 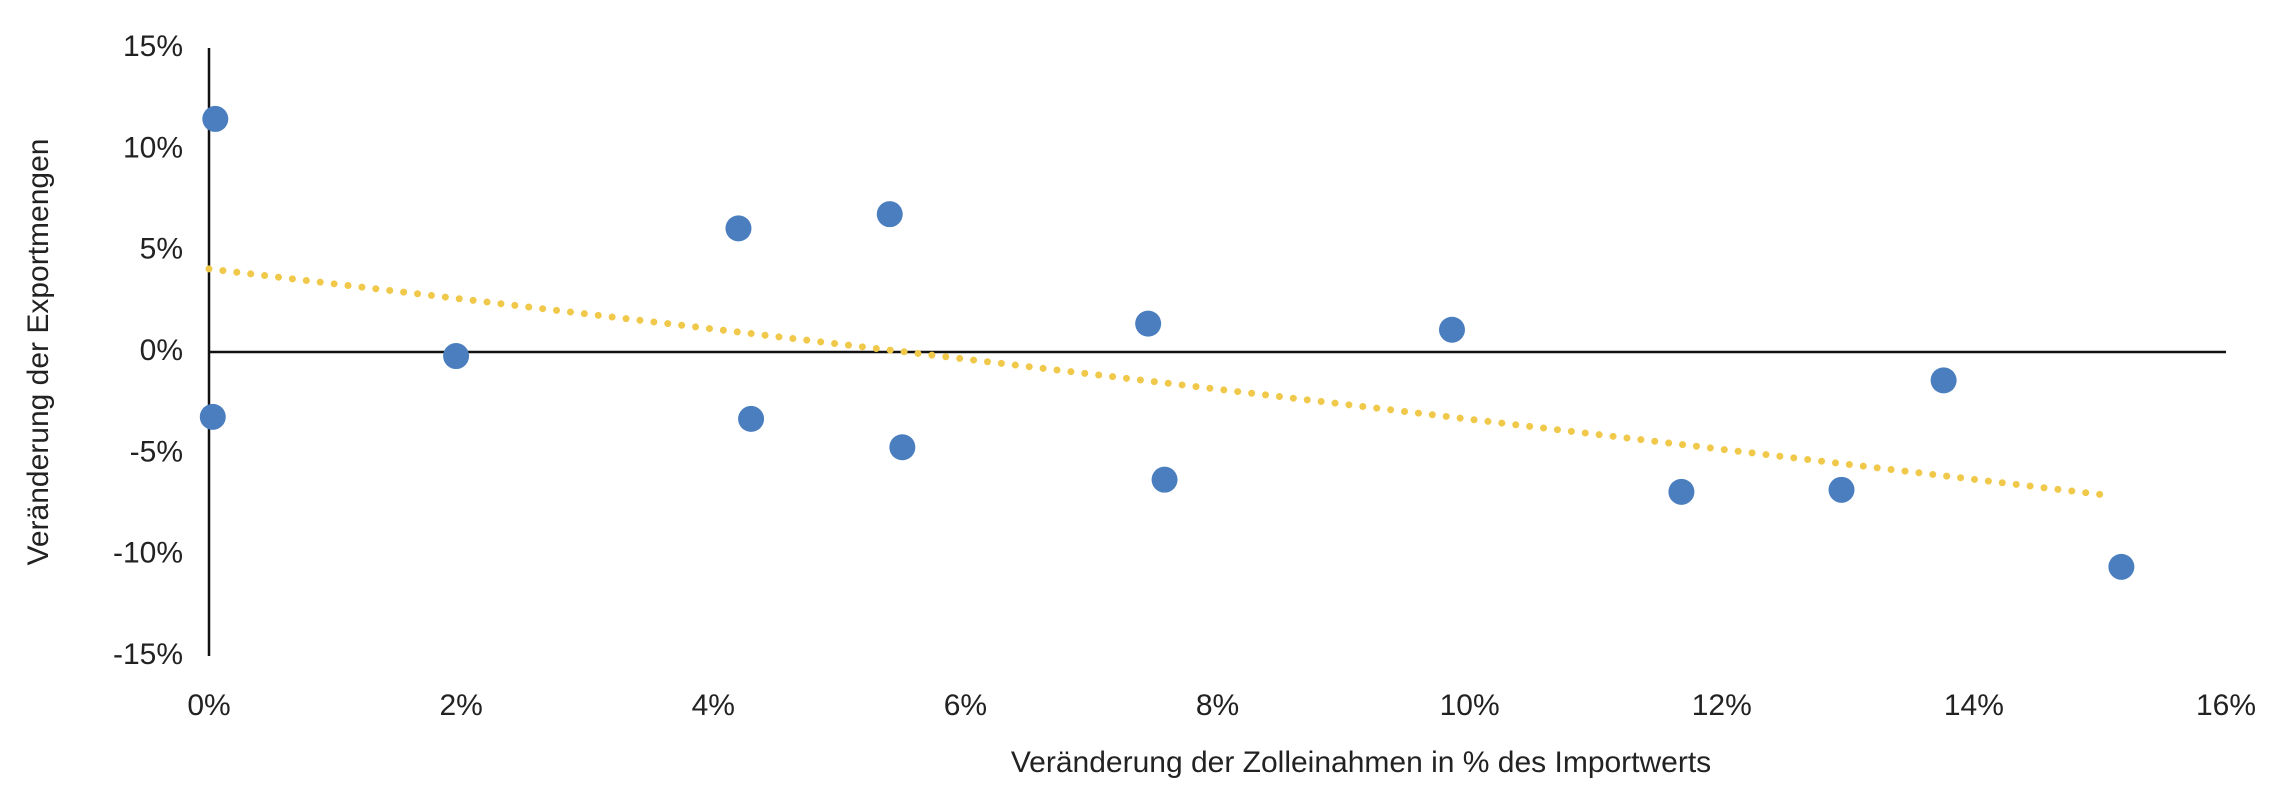 What do you see at coordinates (38, 352) in the screenshot?
I see `y-axis-title: Veränderung der Exportmengen` at bounding box center [38, 352].